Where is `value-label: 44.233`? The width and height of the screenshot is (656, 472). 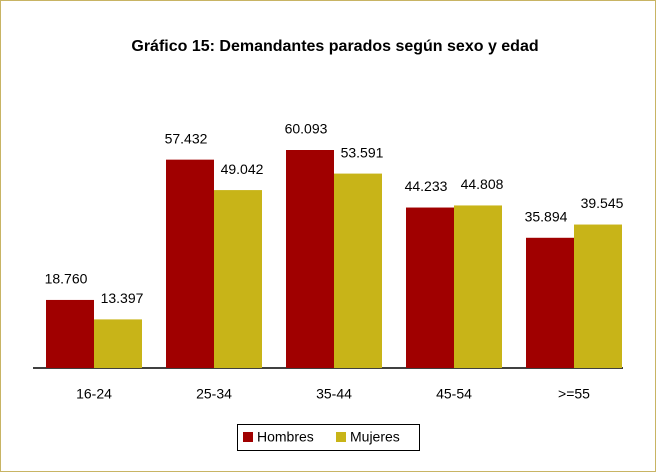 value-label: 44.233 is located at coordinates (426, 186).